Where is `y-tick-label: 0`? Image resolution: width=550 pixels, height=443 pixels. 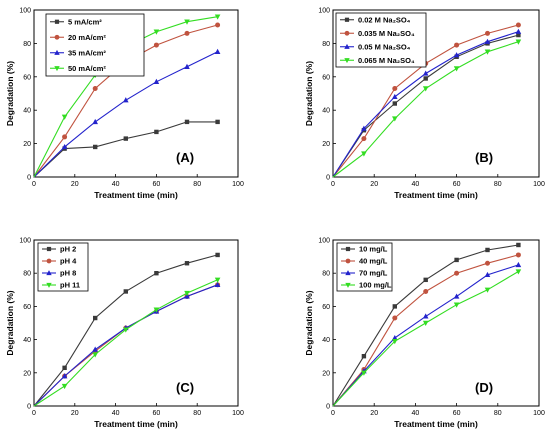
y-tick-label: 0 is located at coordinates (328, 407).